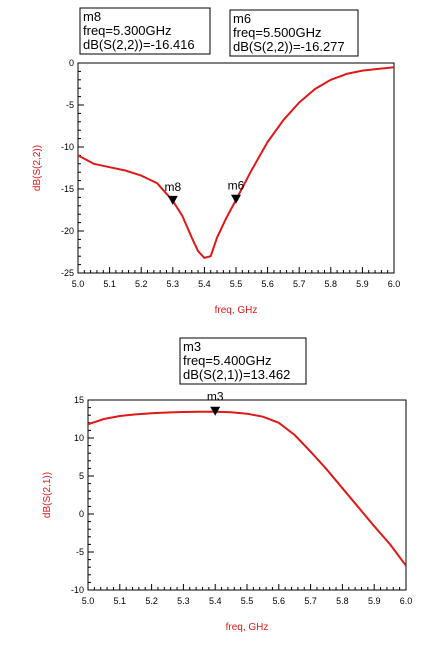  Describe the element at coordinates (215, 397) in the screenshot. I see `marker-m3-label: m3` at that location.